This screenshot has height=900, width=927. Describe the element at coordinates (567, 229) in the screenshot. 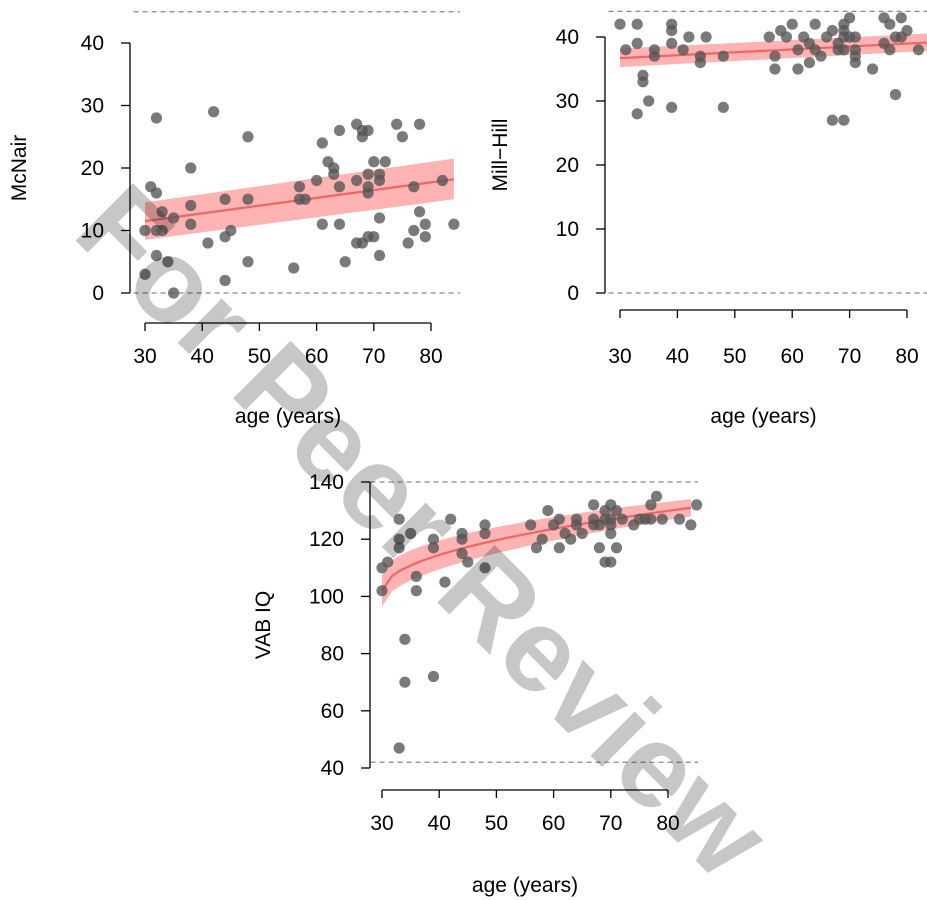

I see `y-tick-label: 10` at that location.